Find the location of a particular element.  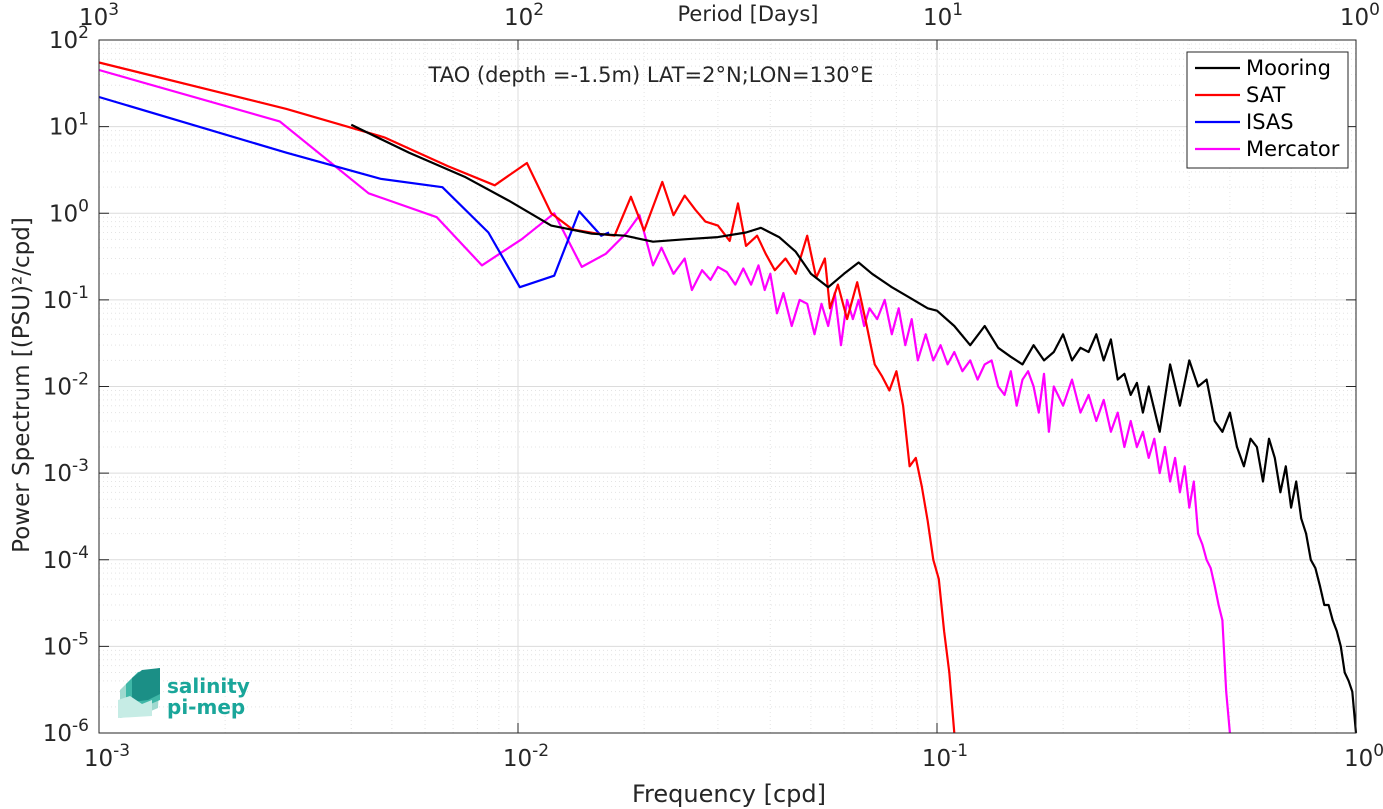

y-tick-label: 10⁻⁵ is located at coordinates (66, 644).